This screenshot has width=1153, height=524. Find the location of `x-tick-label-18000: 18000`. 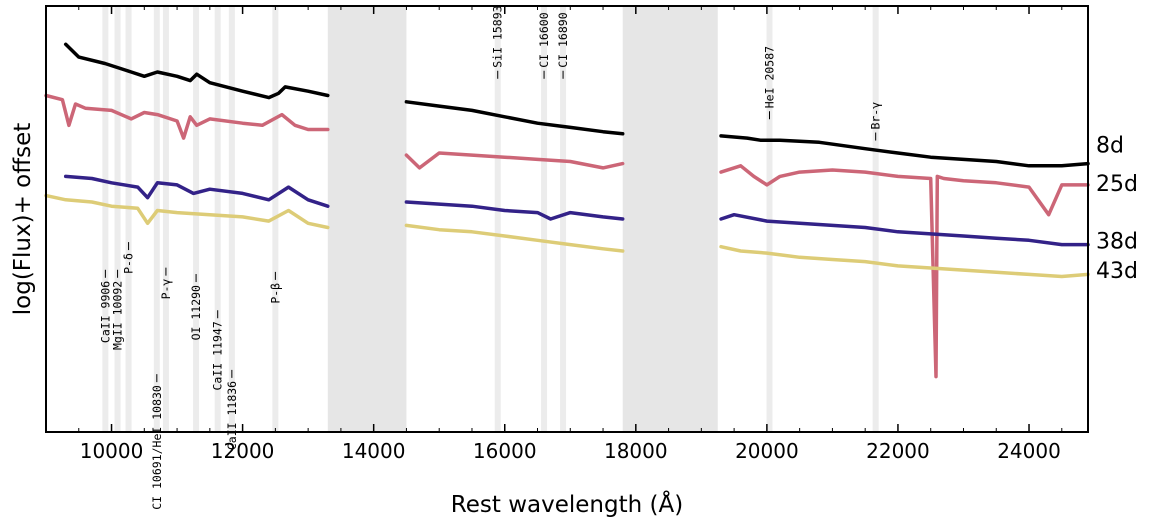

x-tick-label-18000: 18000 is located at coordinates (636, 451).